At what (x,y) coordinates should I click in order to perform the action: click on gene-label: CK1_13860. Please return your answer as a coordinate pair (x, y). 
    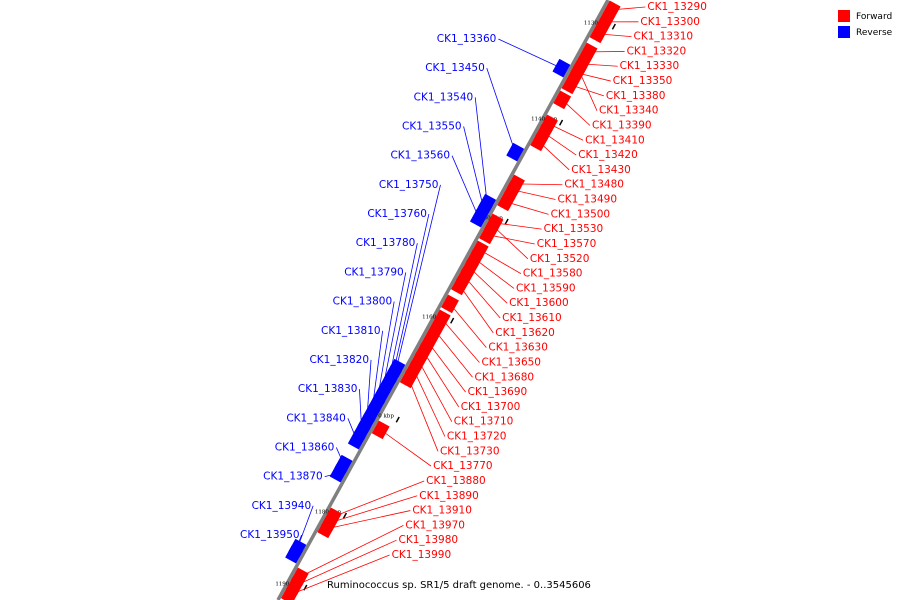
    Looking at the image, I should click on (305, 447).